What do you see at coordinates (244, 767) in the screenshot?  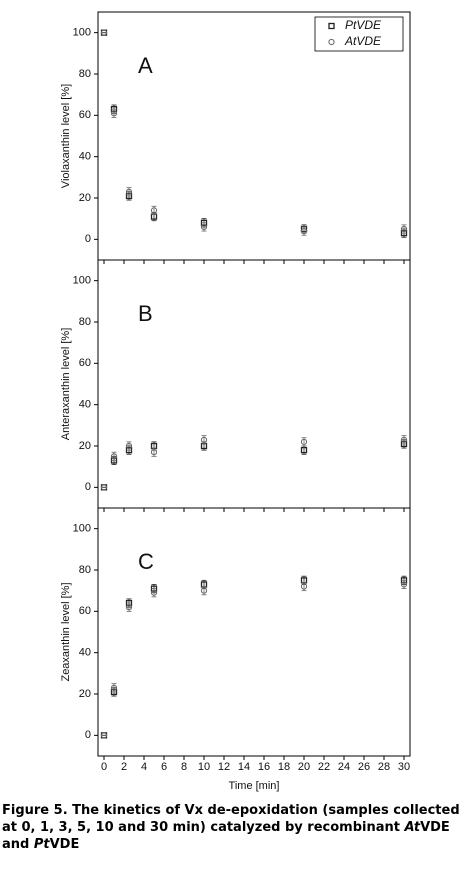 I see `x-tick-label: 14` at bounding box center [244, 767].